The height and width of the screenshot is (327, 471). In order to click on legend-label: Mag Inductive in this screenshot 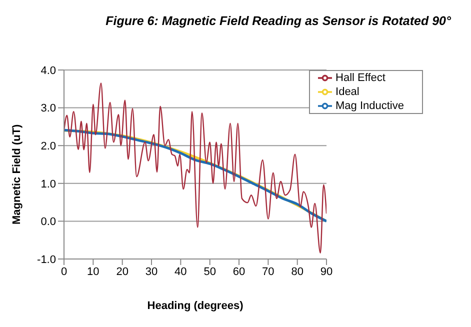, I will do `click(370, 106)`.